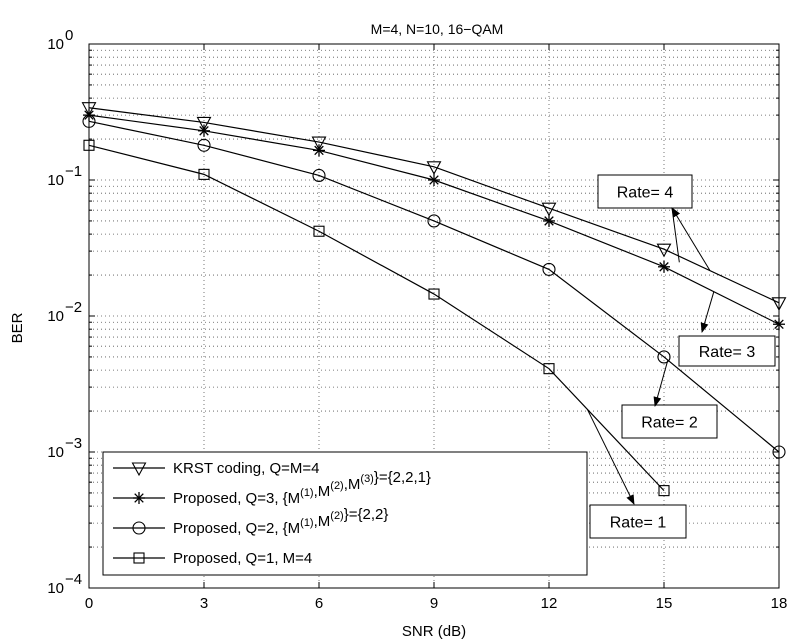  What do you see at coordinates (654, 222) in the screenshot?
I see `rate-annotation-1: Rate= 4` at bounding box center [654, 222].